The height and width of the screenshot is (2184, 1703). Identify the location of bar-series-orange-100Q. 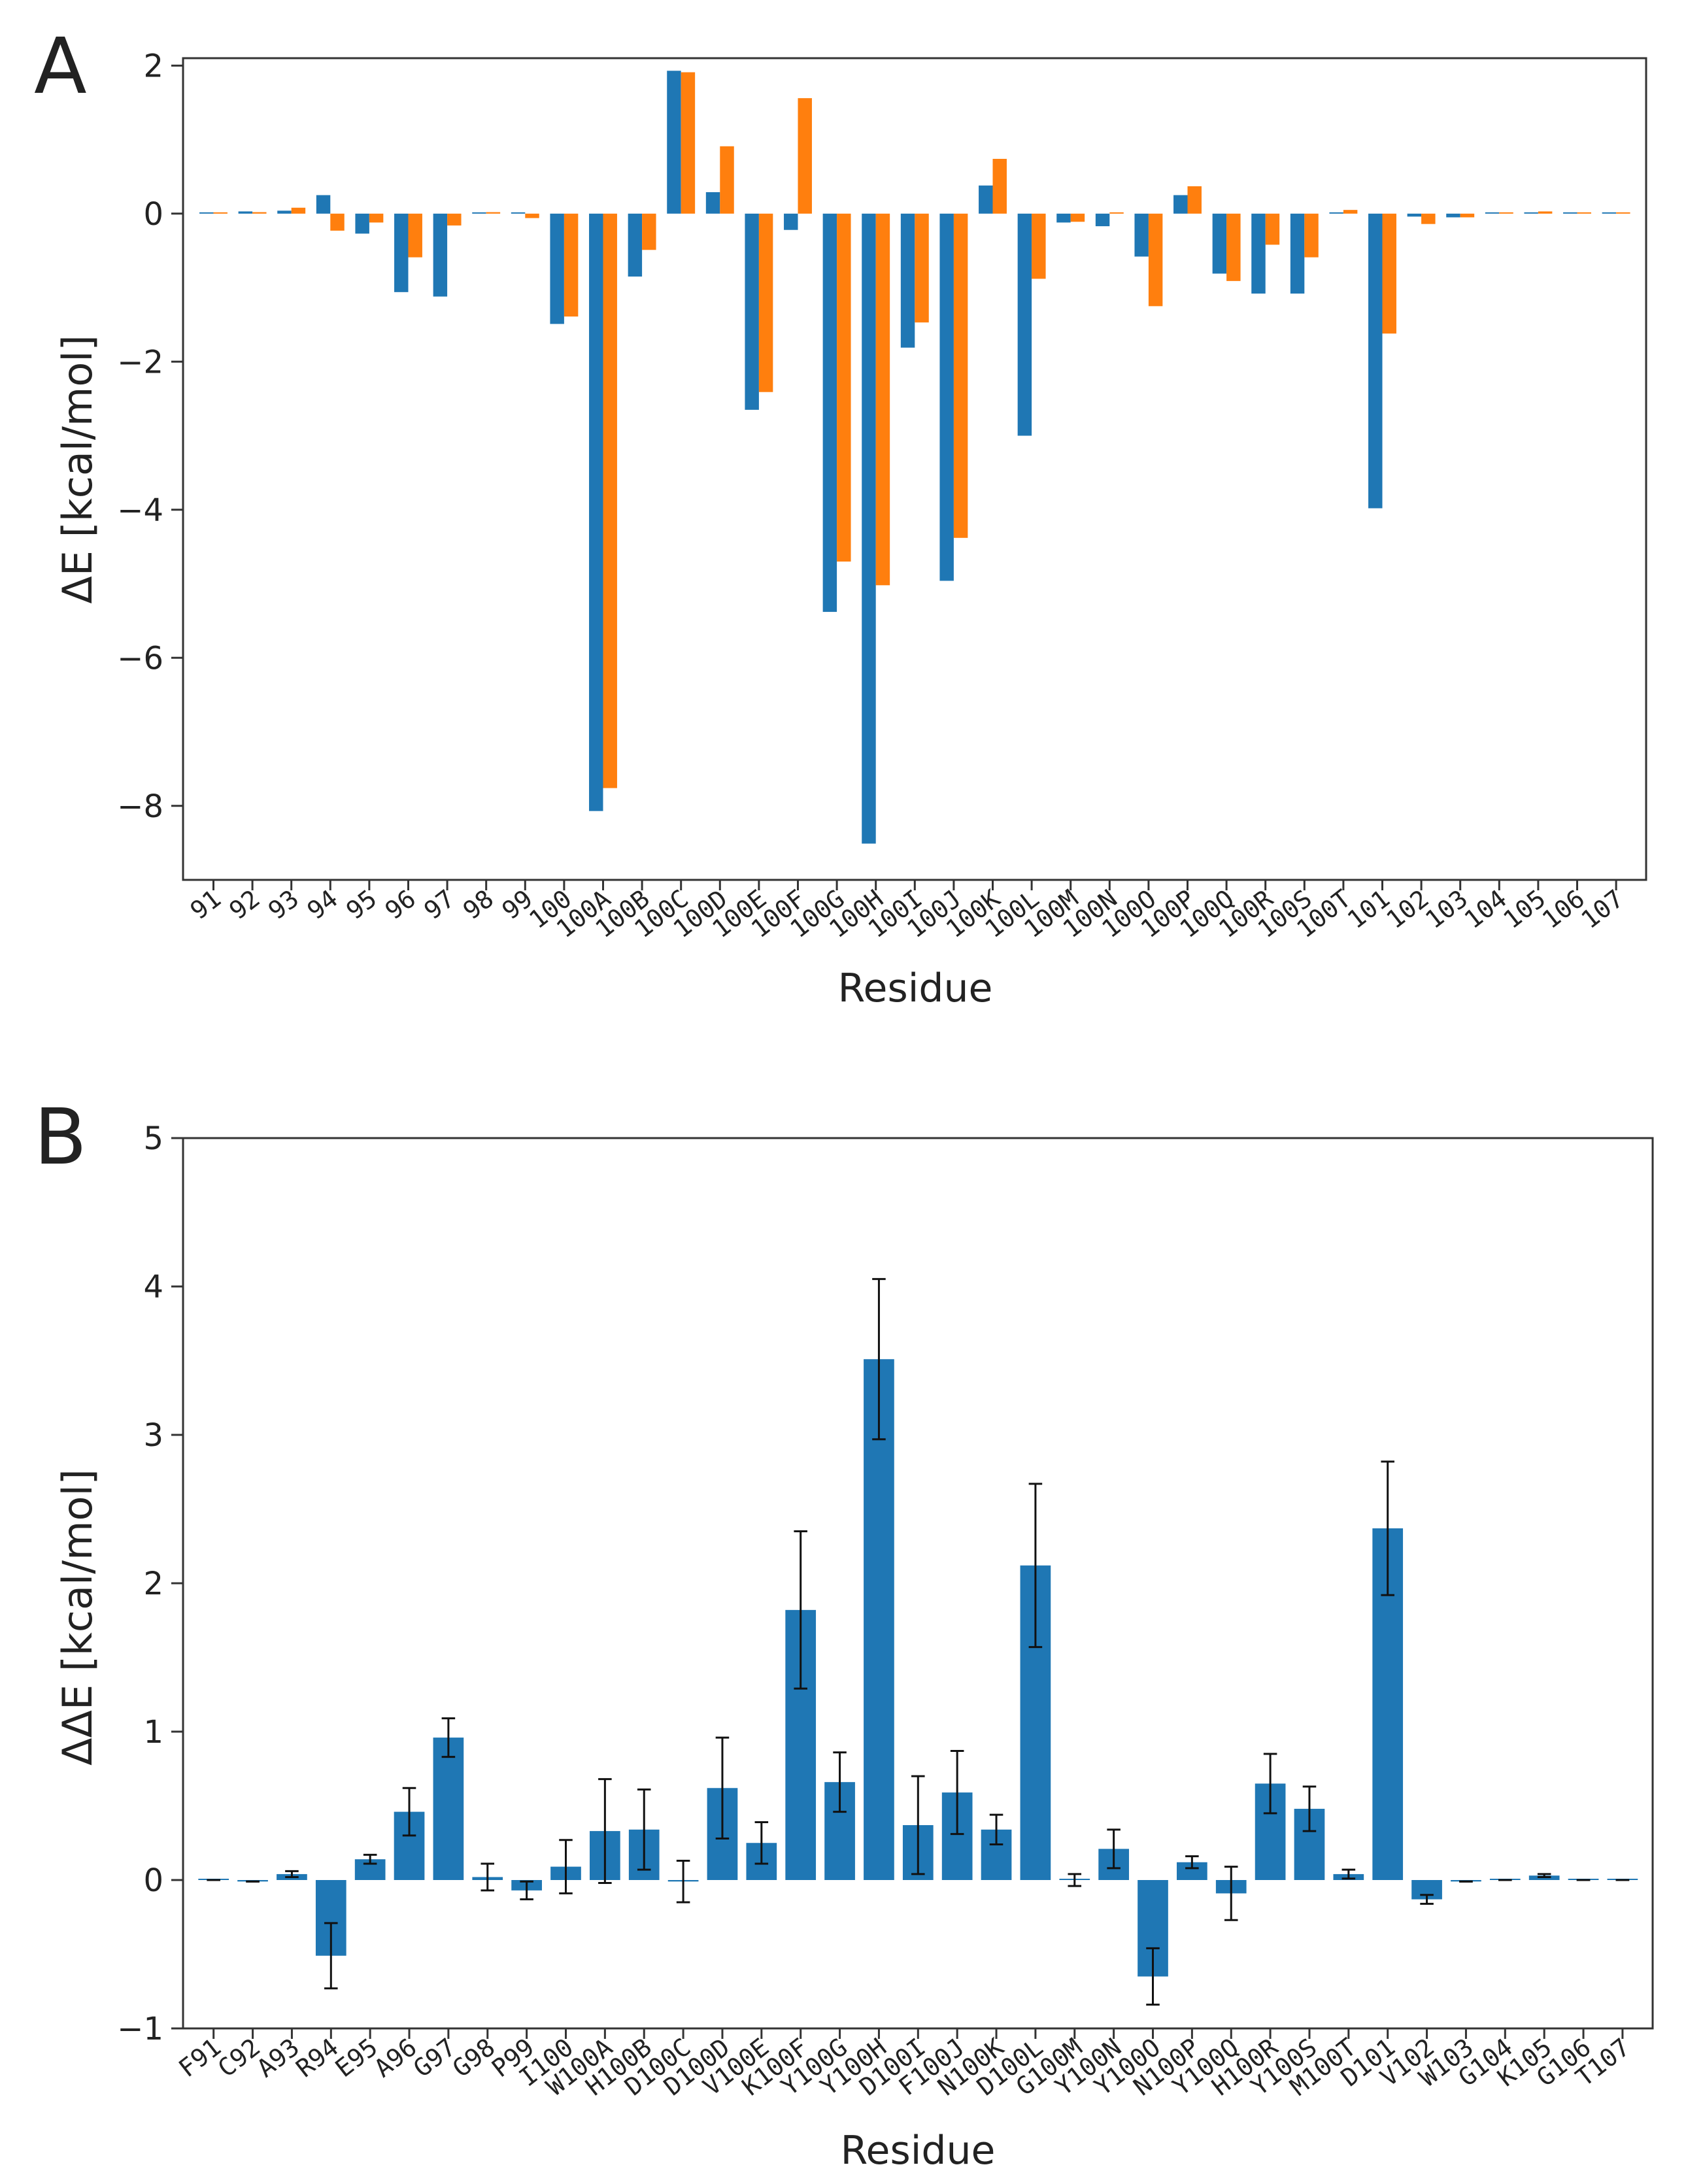
(1234, 247).